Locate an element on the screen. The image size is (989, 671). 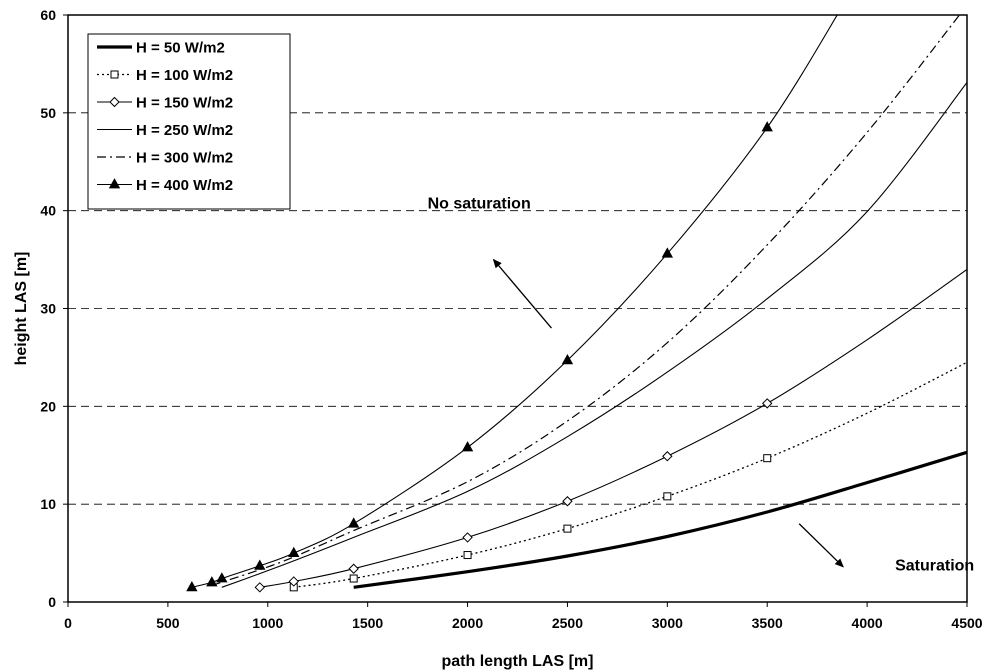
x-tick-label: 2500 is located at coordinates (567, 623).